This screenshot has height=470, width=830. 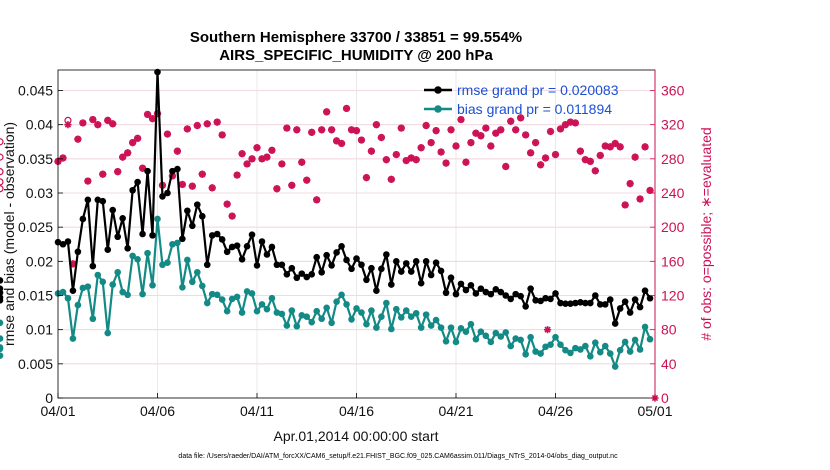 What do you see at coordinates (35, 227) in the screenshot?
I see `y-tick-label: 0.025` at bounding box center [35, 227].